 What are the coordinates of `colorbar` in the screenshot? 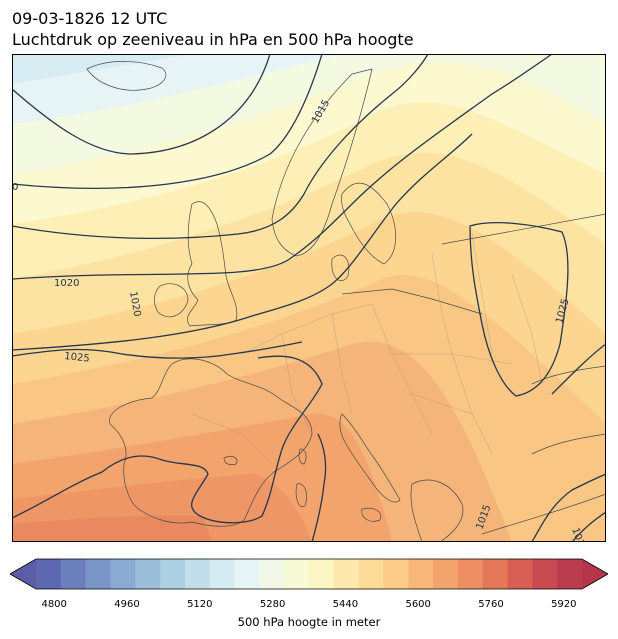 It's located at (309, 574).